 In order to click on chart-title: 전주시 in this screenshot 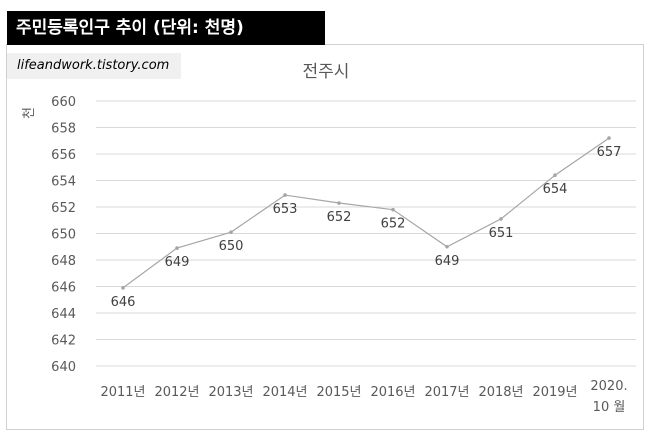, I will do `click(326, 72)`.